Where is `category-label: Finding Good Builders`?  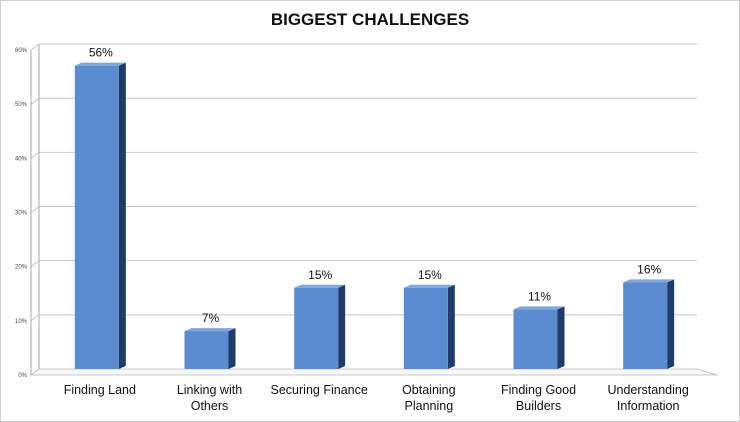 category-label: Finding Good Builders is located at coordinates (538, 398).